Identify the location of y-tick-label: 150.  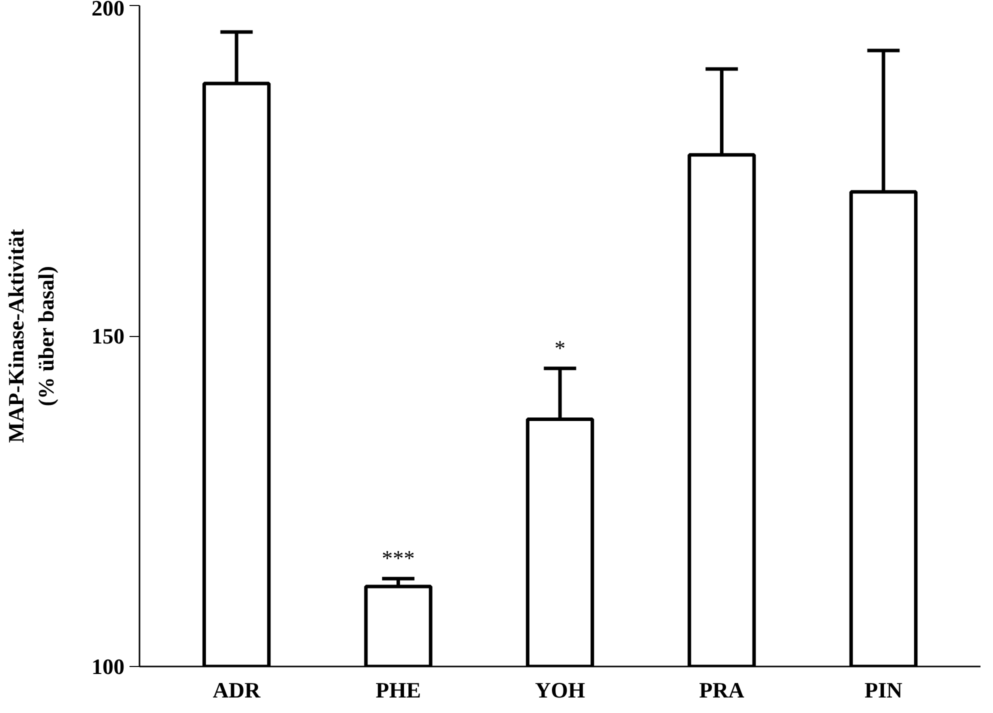
(108, 336).